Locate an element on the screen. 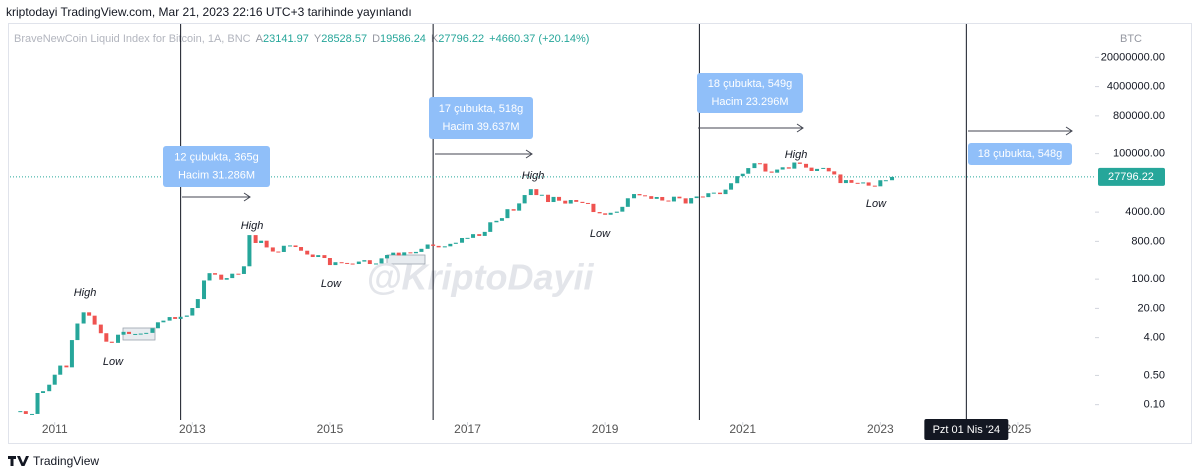 This screenshot has height=476, width=1200. y-tick-label: 20000000.00 is located at coordinates (1133, 57).